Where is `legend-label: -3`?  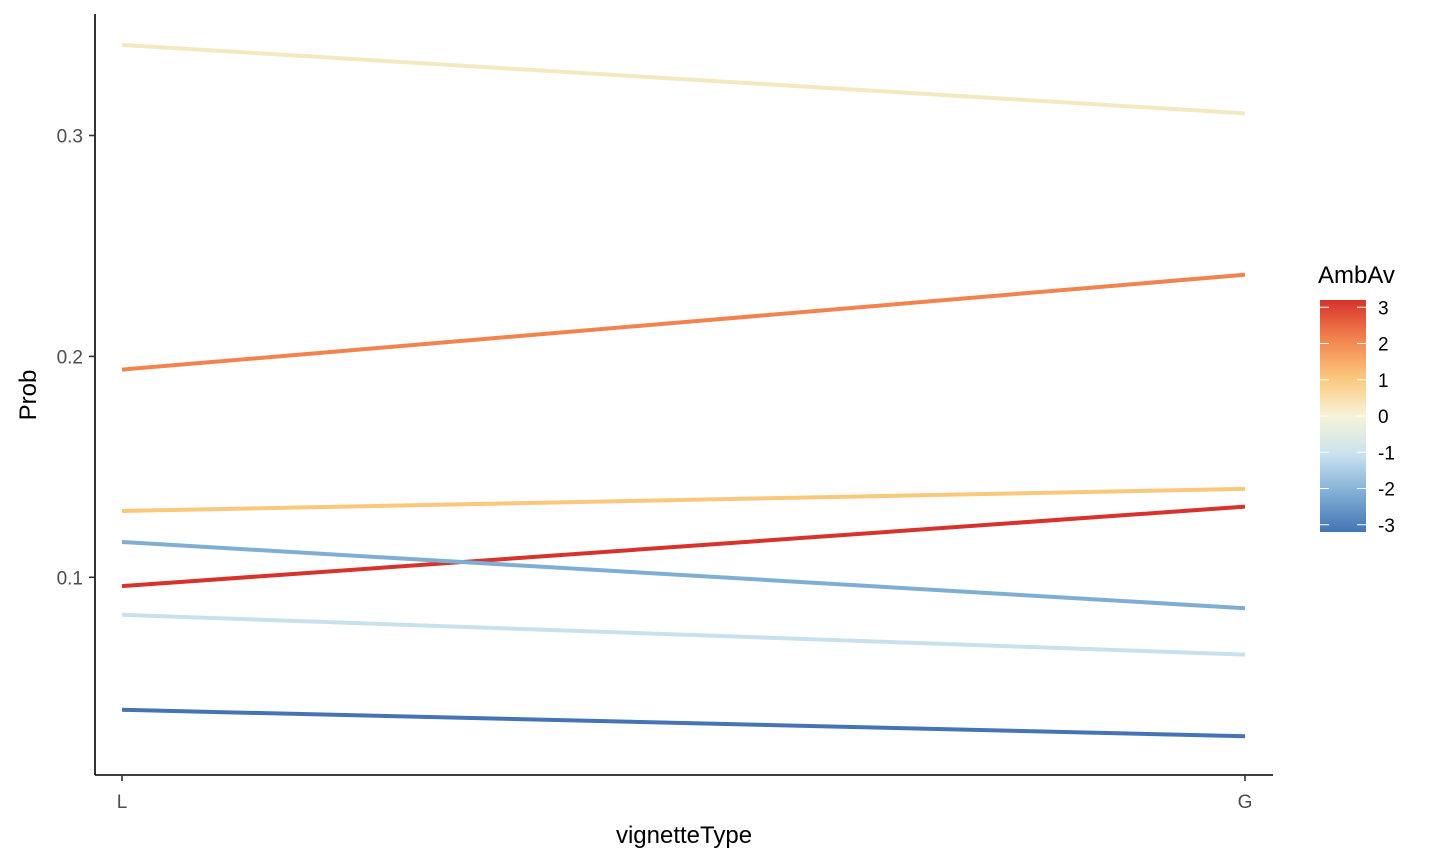
legend-label: -3 is located at coordinates (1386, 526).